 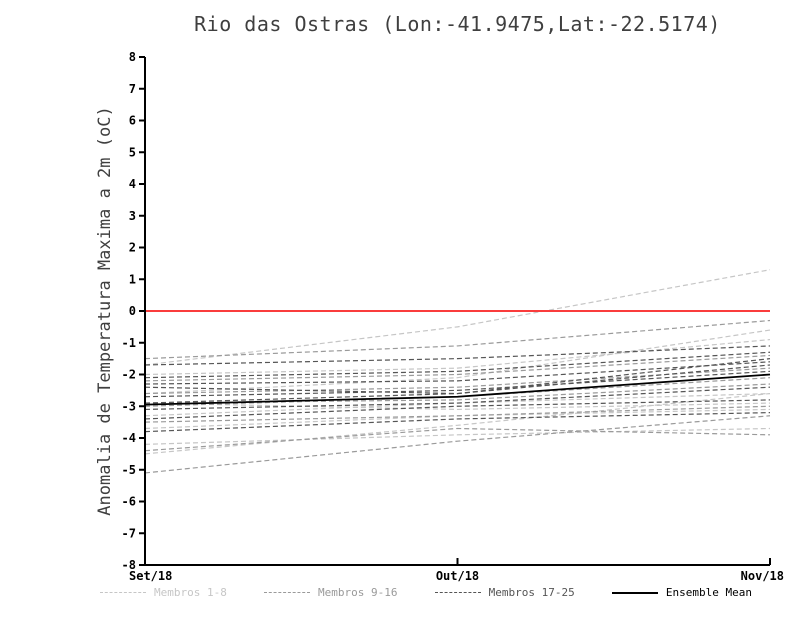 I want to click on y-tick-label: -6, so click(x=129, y=502).